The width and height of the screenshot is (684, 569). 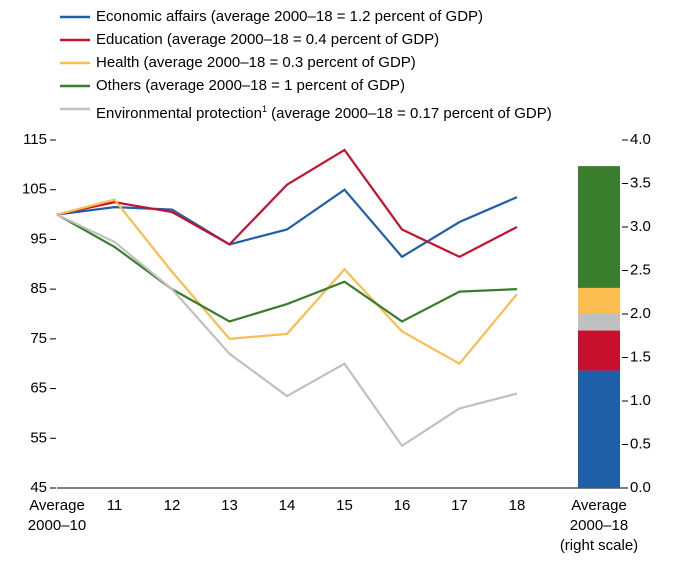 What do you see at coordinates (640, 356) in the screenshot?
I see `y2-tick-label: 1.5` at bounding box center [640, 356].